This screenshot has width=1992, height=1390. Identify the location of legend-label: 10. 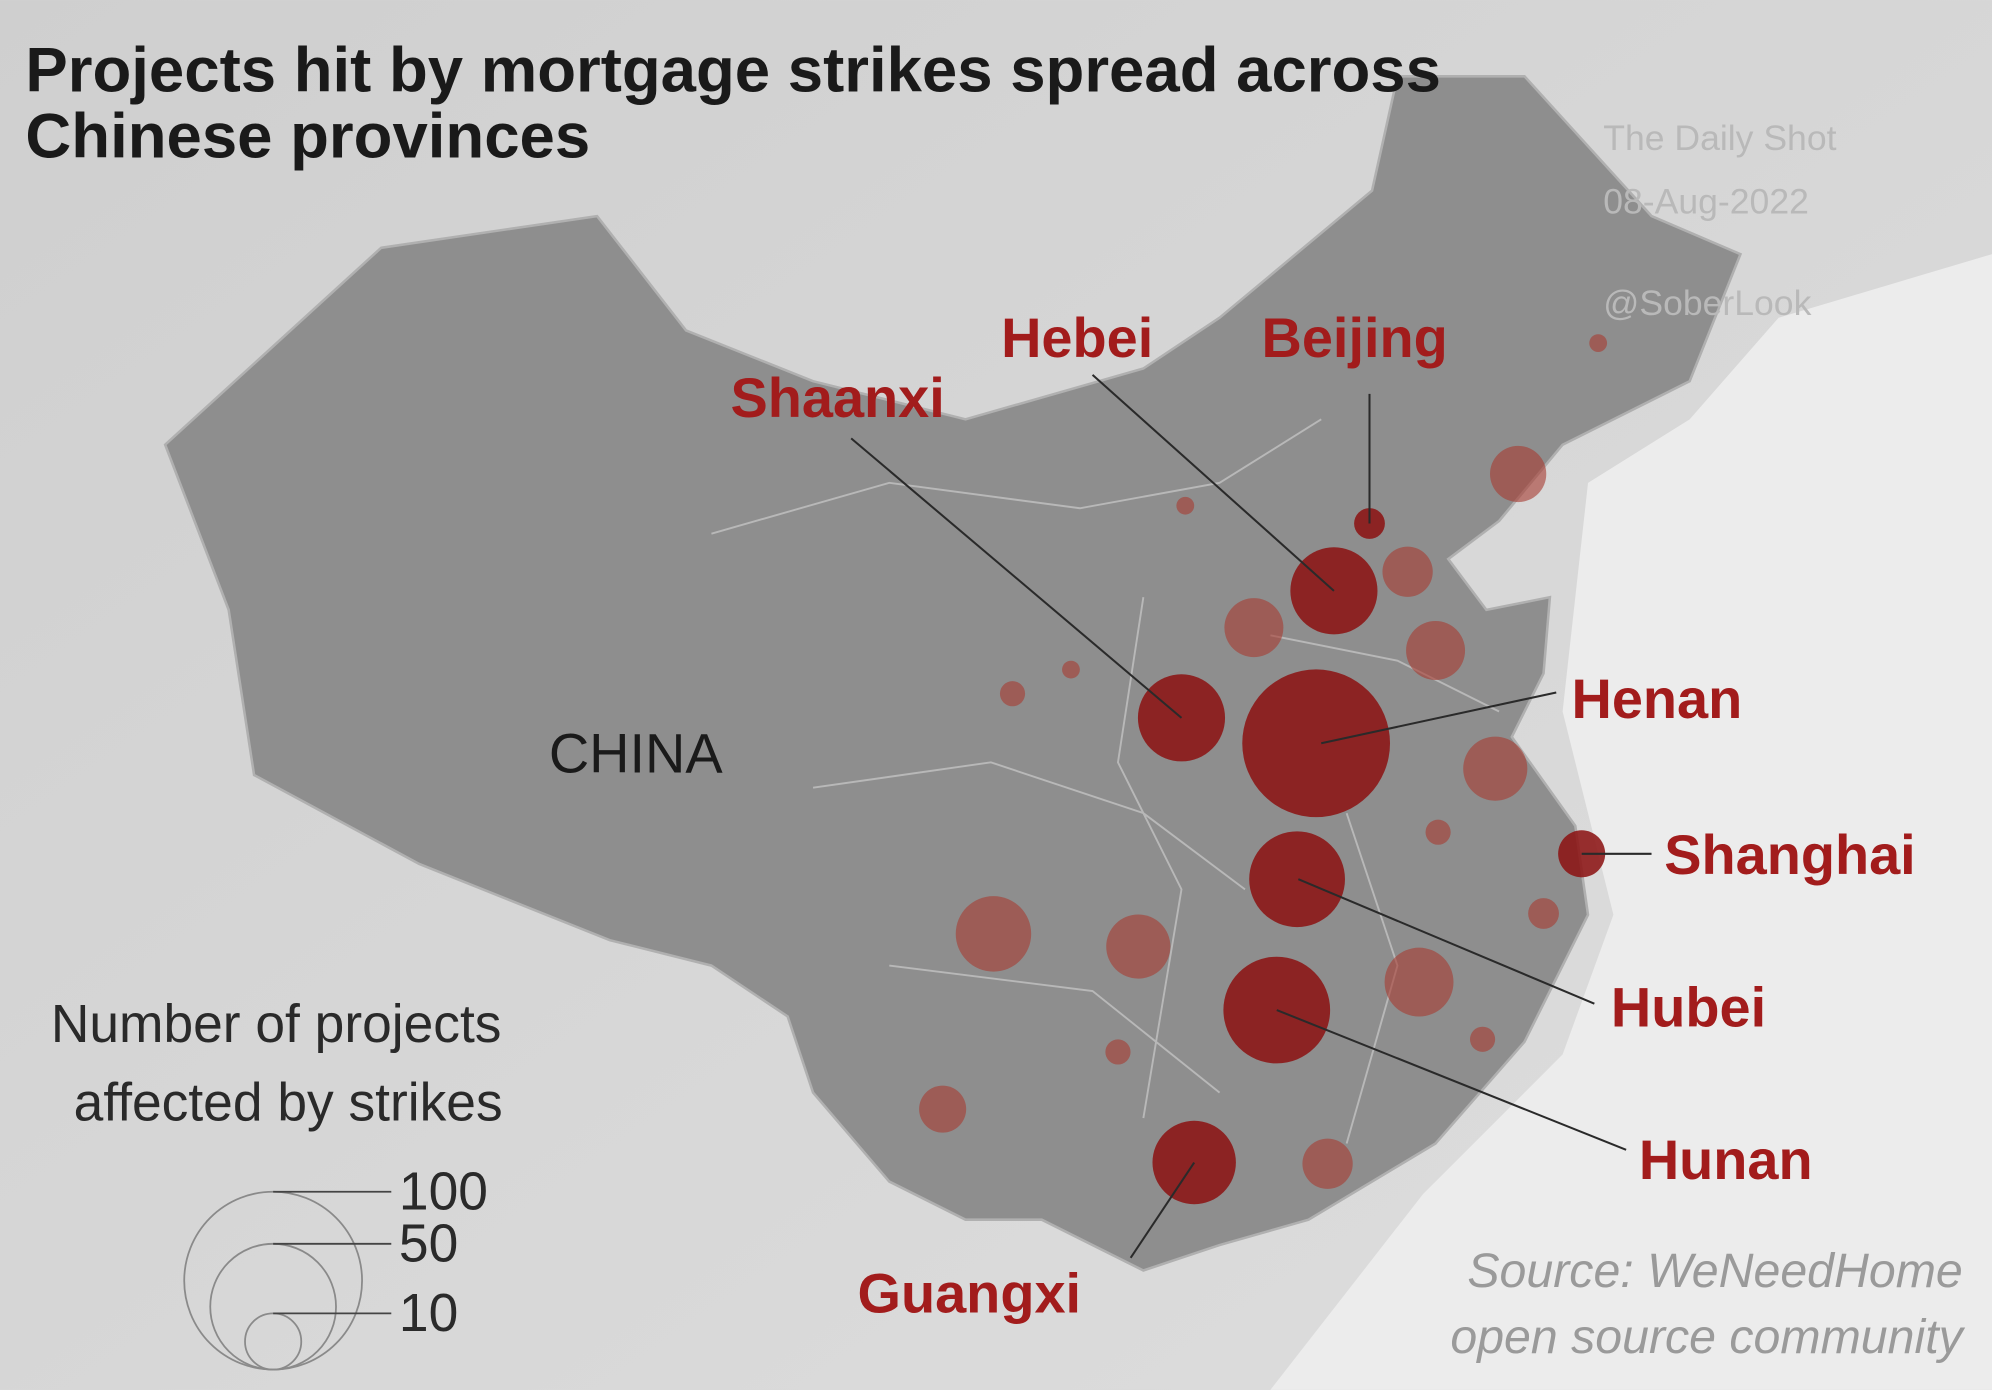
(428, 1313).